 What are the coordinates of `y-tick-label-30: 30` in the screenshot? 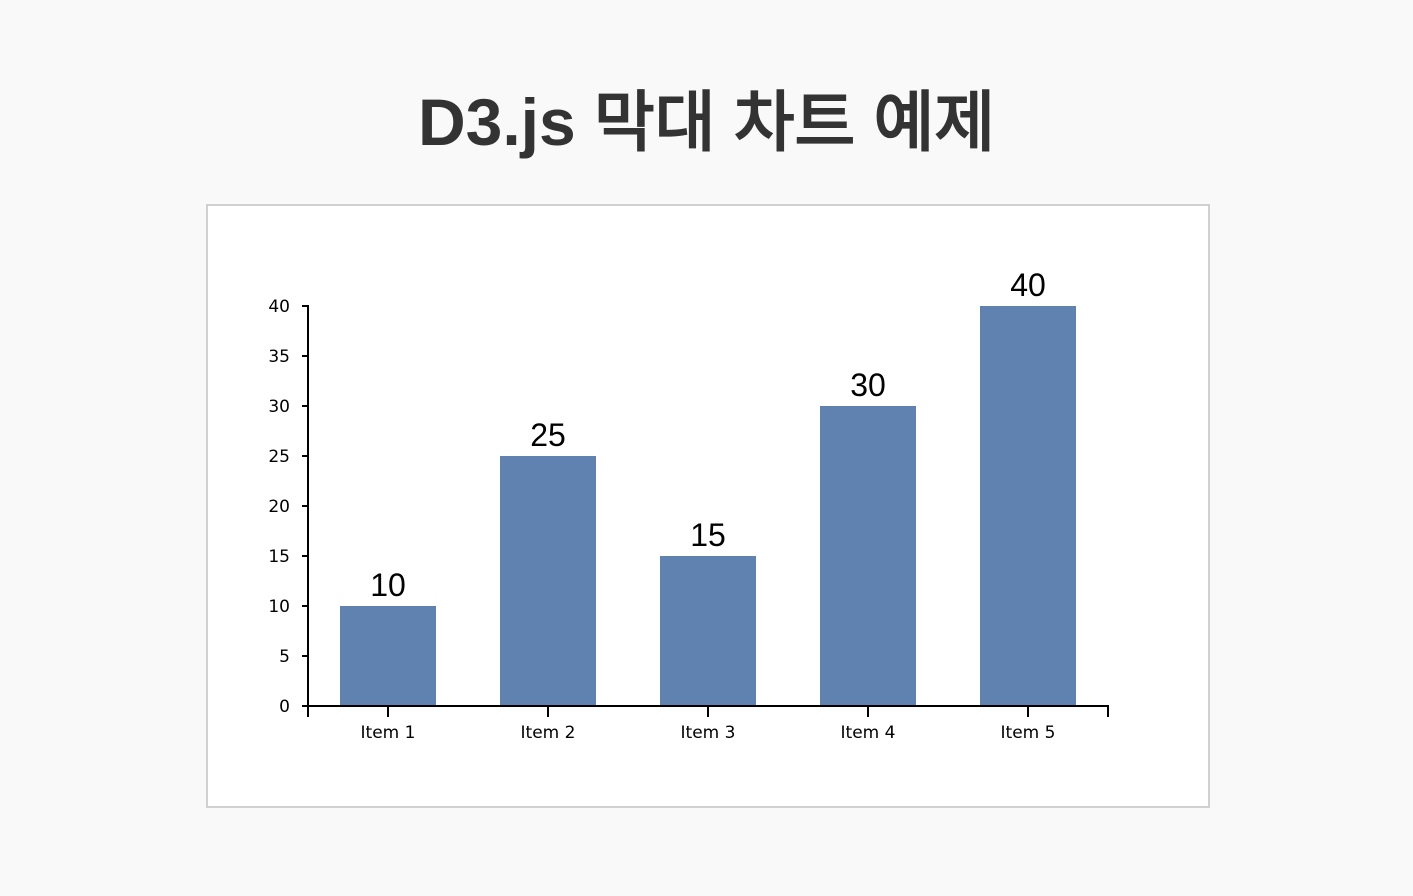 It's located at (279, 407).